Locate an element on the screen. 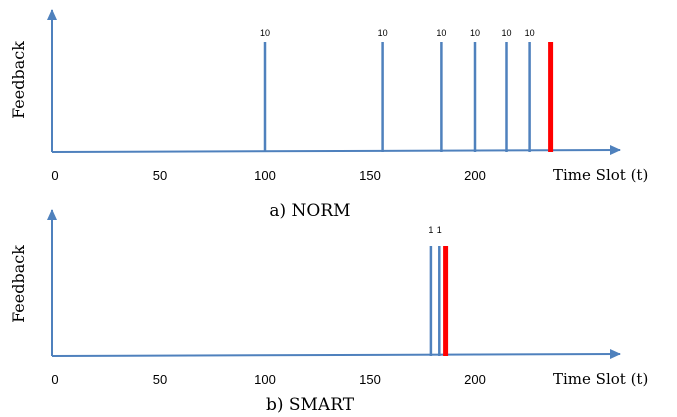 The width and height of the screenshot is (677, 417). panel-caption: a) NORM is located at coordinates (309, 211).